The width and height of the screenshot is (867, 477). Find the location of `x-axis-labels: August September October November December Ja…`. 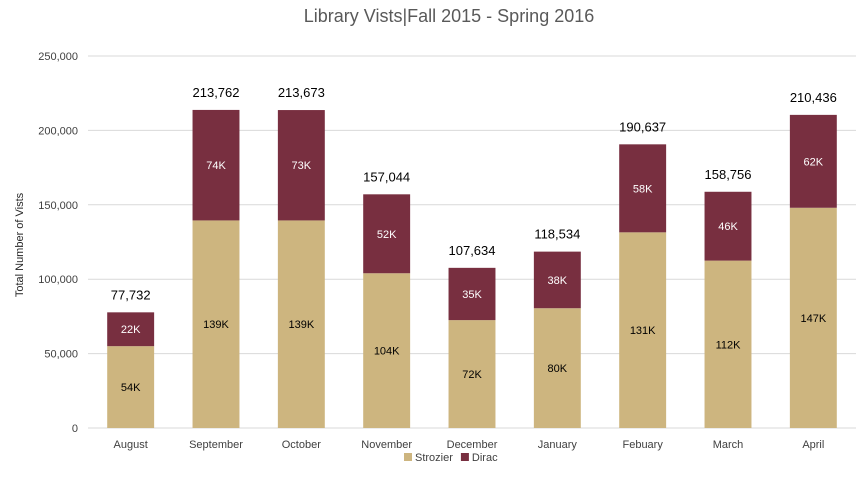

x-axis-labels: August September October November December Ja… is located at coordinates (469, 445).